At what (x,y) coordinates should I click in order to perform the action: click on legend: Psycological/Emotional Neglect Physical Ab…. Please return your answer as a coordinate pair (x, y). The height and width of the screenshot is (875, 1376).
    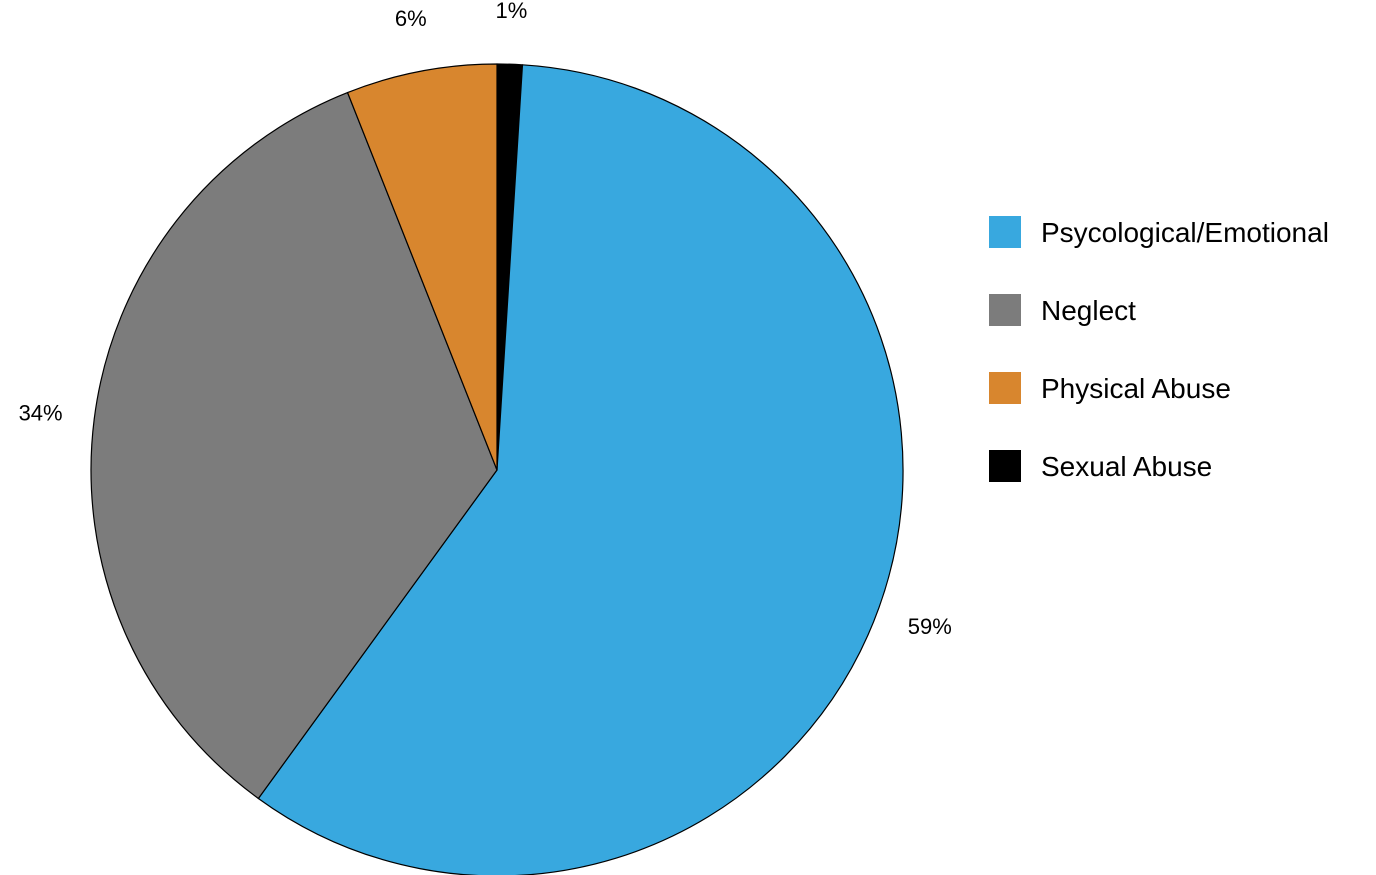
    Looking at the image, I should click on (1159, 349).